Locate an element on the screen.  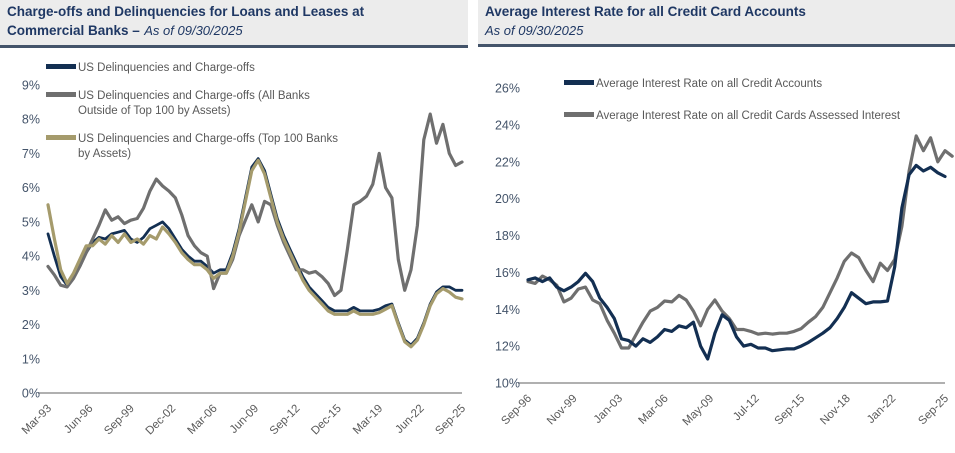
x-tick-label: Jan-03 is located at coordinates (608, 409).